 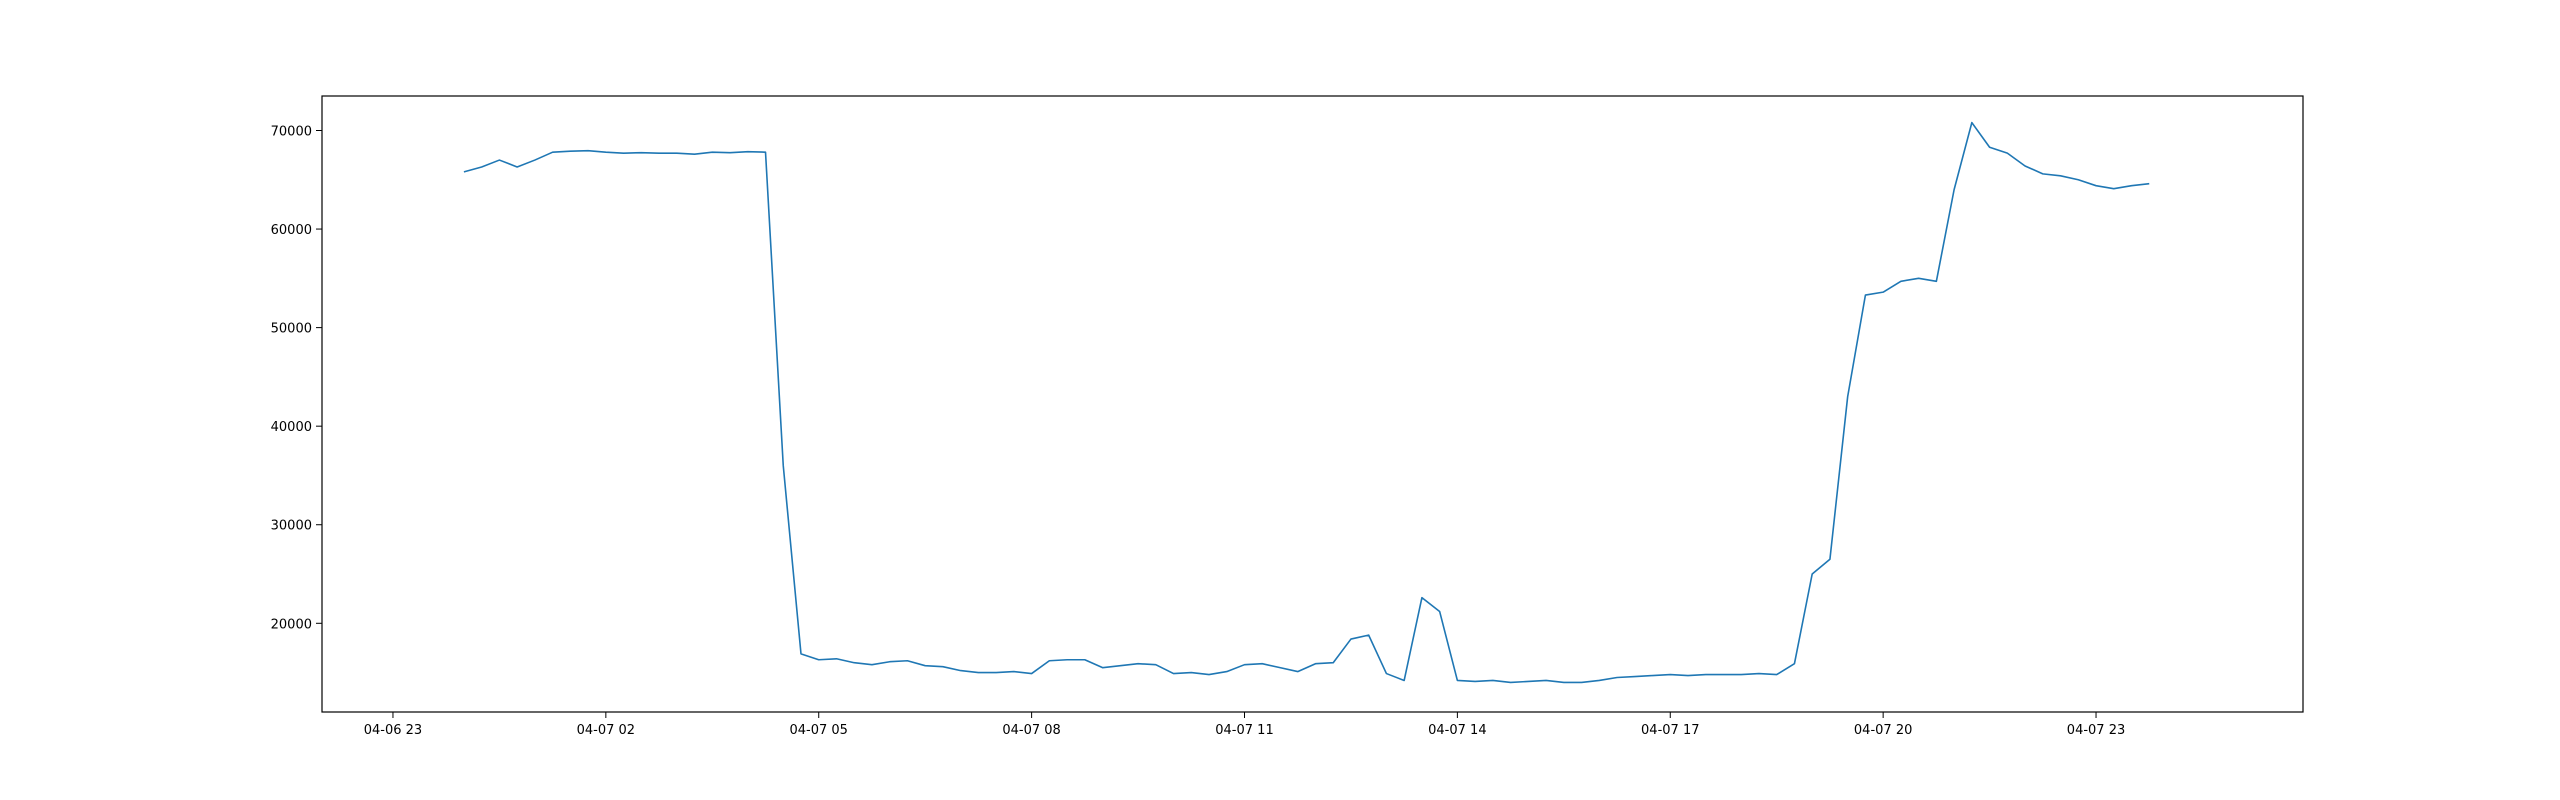 I want to click on x-tick-label: 04-07 11, so click(x=1244, y=730).